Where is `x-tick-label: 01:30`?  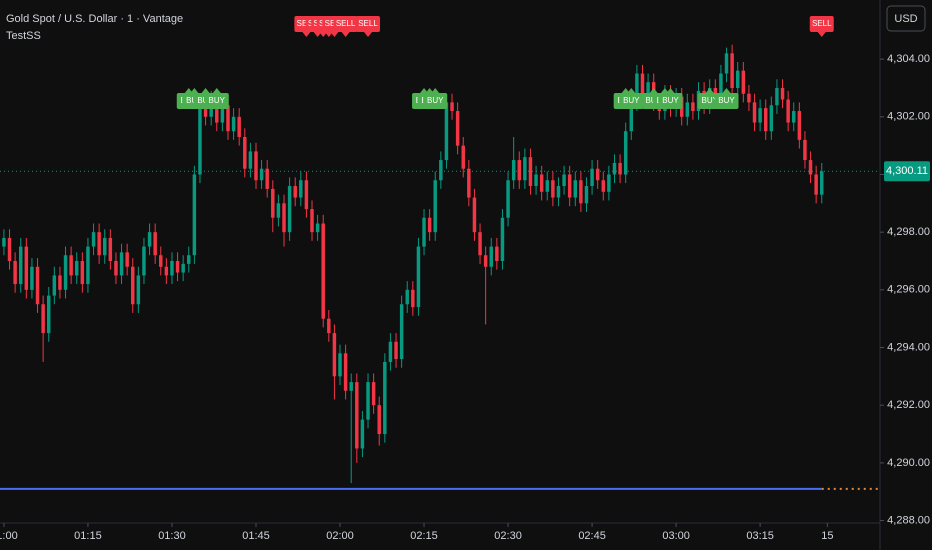
x-tick-label: 01:30 is located at coordinates (172, 536).